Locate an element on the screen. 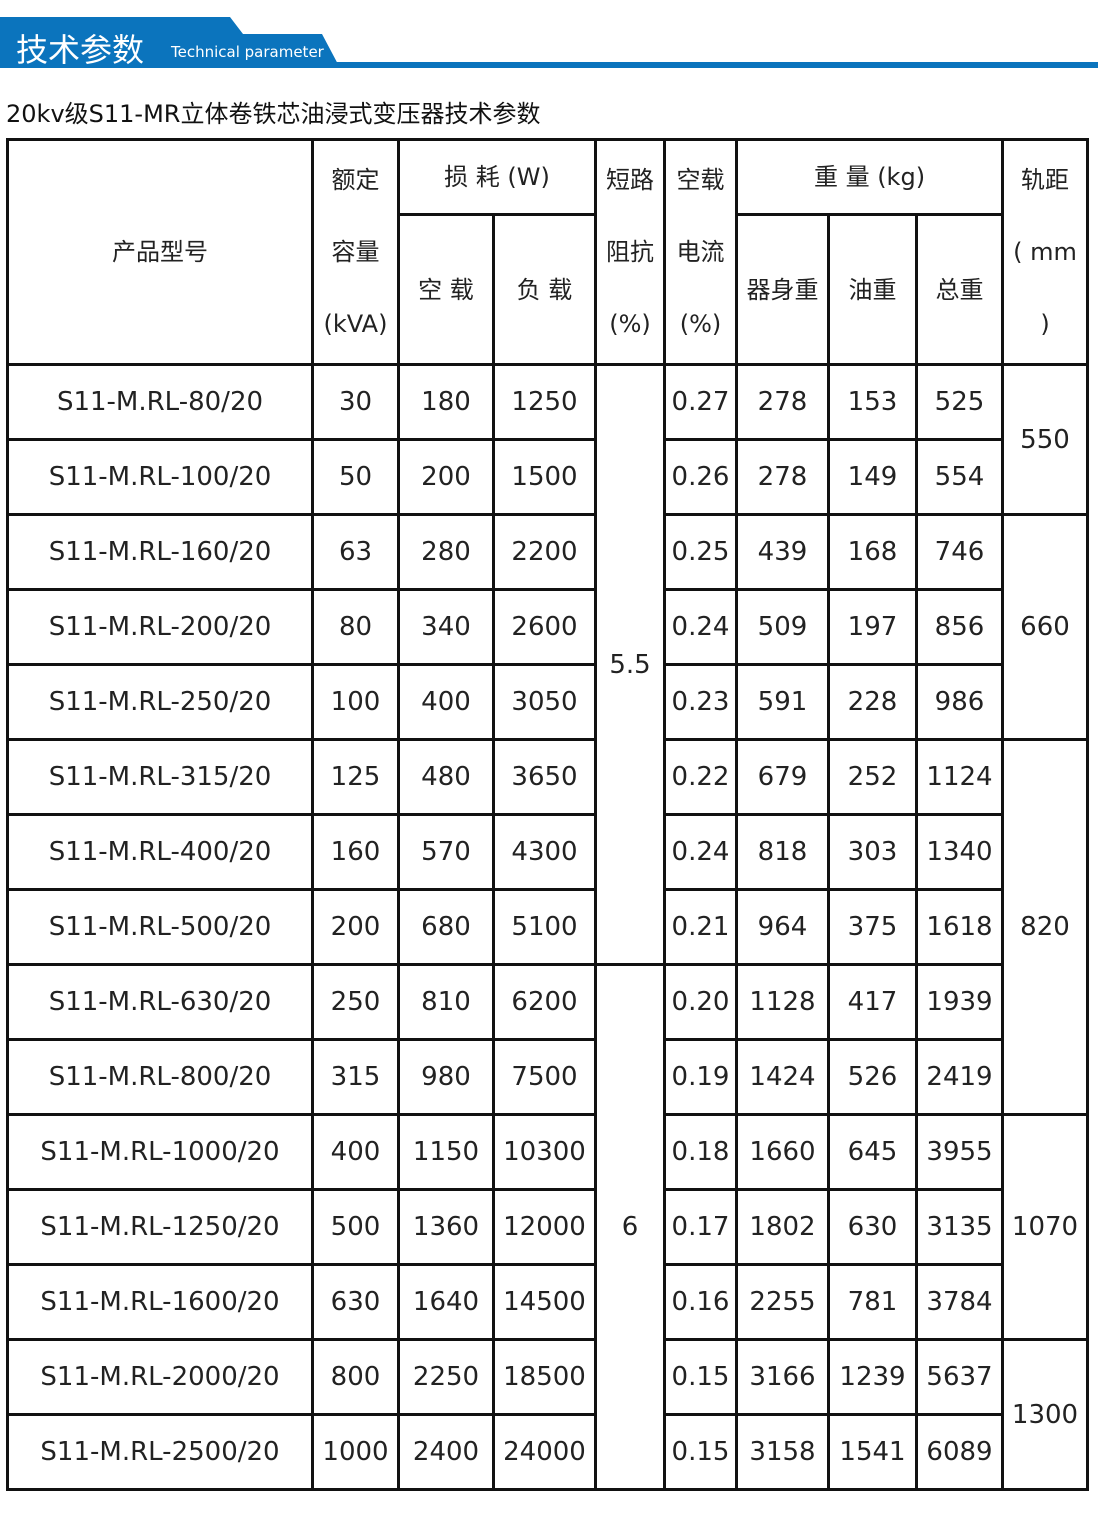 This screenshot has width=1098, height=1533. cell-model: S11-M.RL-200/20 is located at coordinates (160, 627).